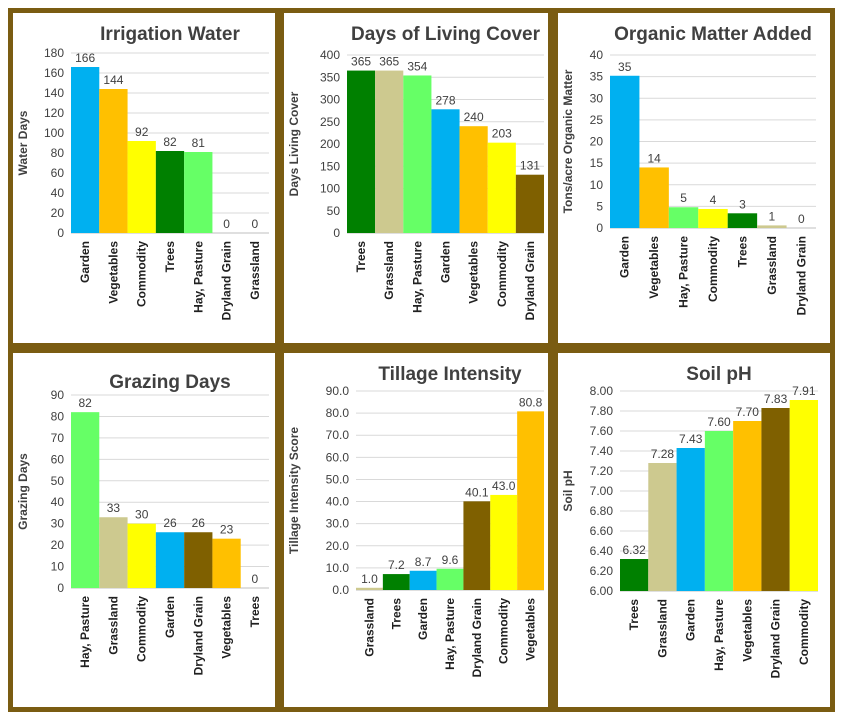 Image resolution: width=843 pixels, height=720 pixels. I want to click on y-tick-label: 80, so click(58, 153).